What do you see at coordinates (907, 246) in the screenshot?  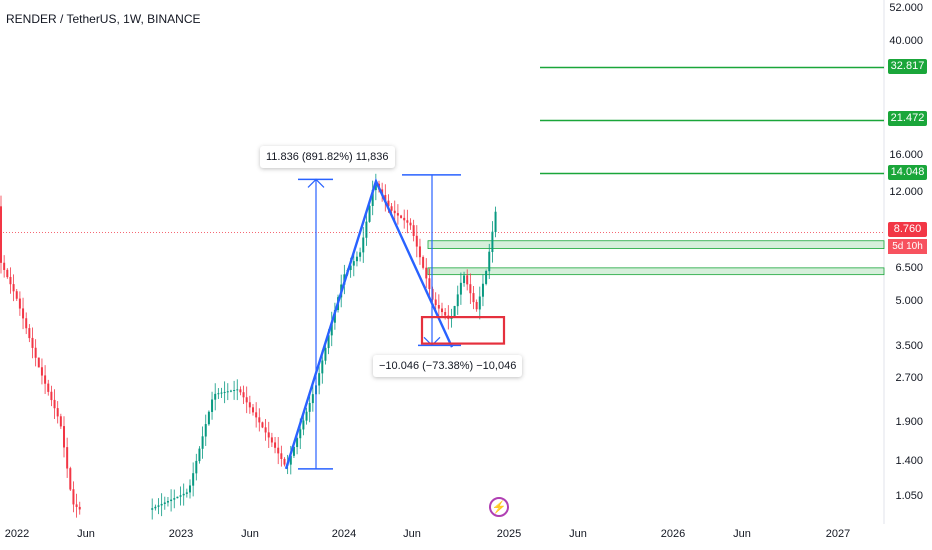 I see `bar-countdown: 5d 10h` at bounding box center [907, 246].